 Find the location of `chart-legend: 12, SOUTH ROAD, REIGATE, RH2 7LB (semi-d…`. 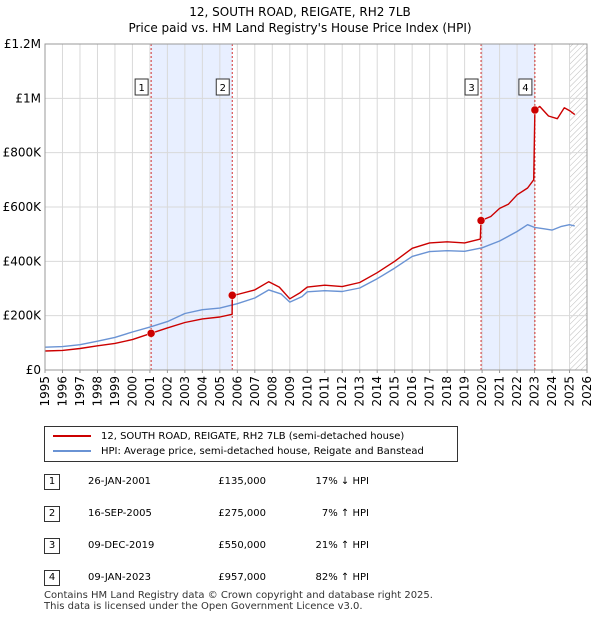

chart-legend: 12, SOUTH ROAD, REIGATE, RH2 7LB (semi-d… is located at coordinates (251, 444).